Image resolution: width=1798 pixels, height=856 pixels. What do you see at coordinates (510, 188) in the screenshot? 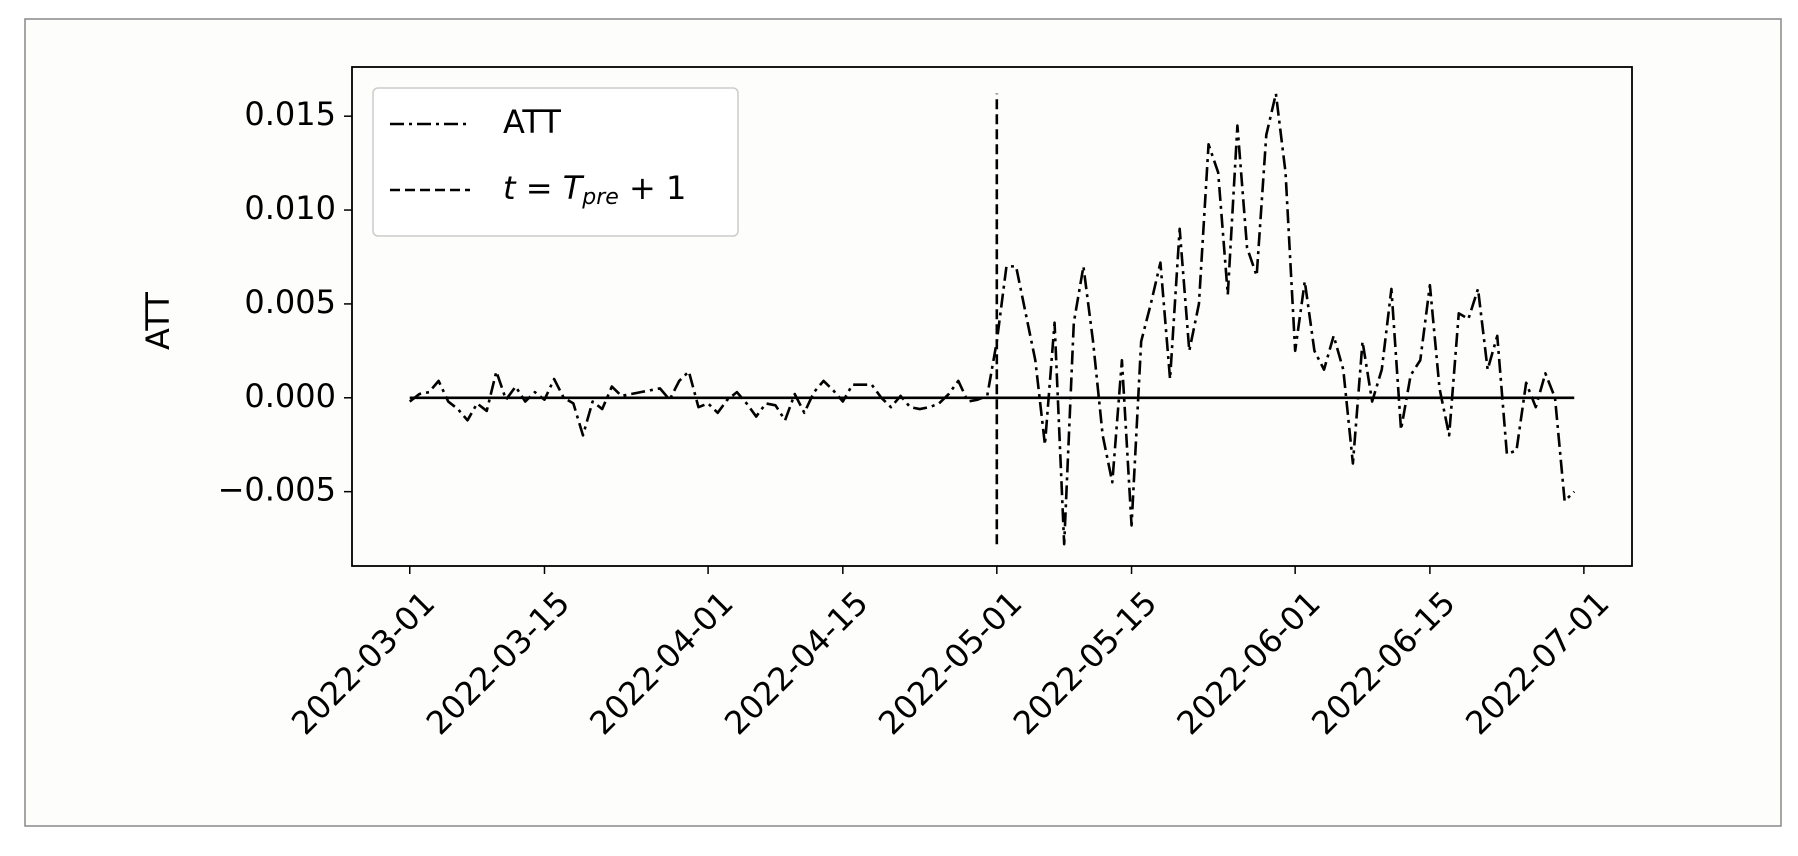
I see `legend-label-part: t` at bounding box center [510, 188].